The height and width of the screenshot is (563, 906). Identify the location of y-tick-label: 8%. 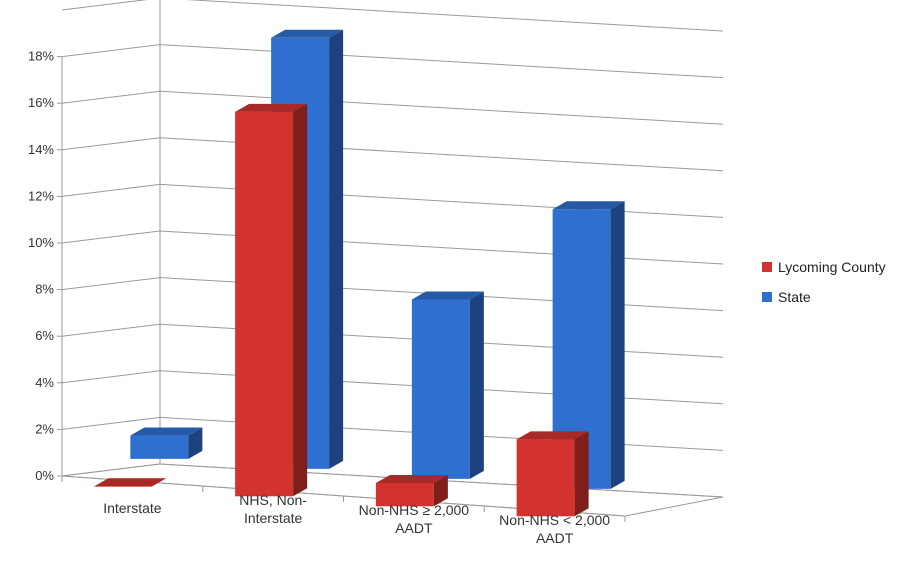
(44, 289).